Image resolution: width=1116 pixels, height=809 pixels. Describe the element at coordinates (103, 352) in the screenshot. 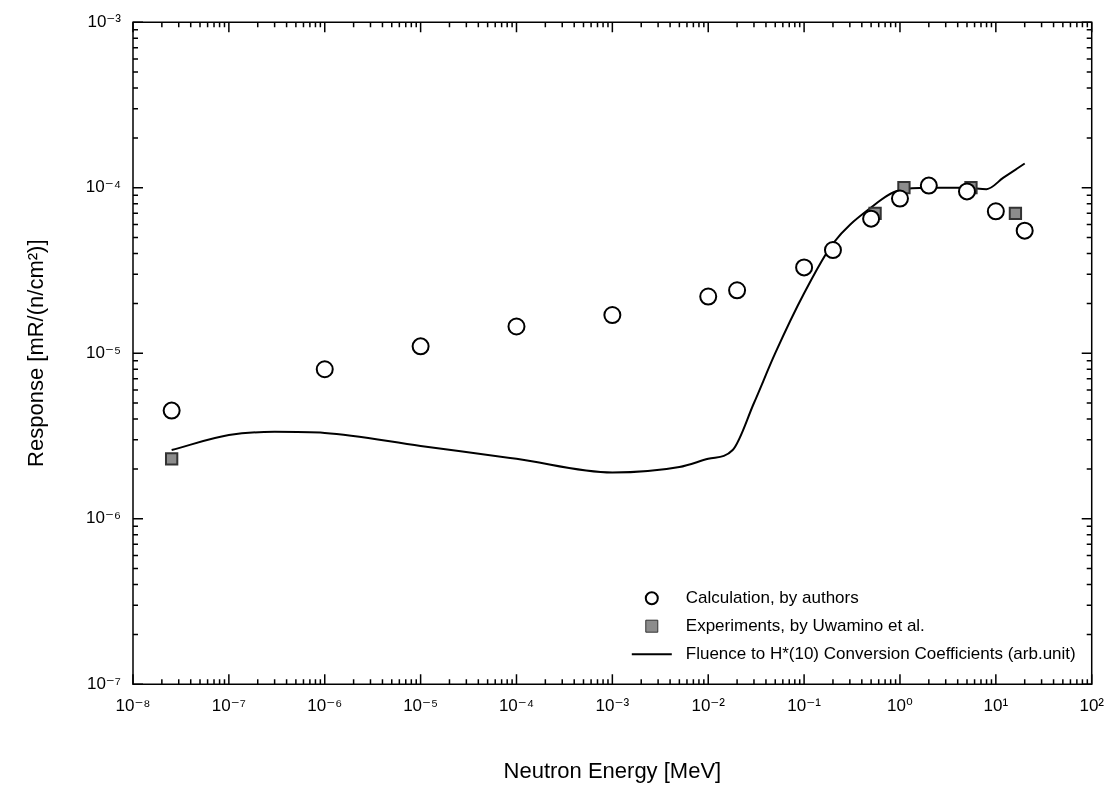

I see `y-tick-label: 10⁻⁵` at that location.